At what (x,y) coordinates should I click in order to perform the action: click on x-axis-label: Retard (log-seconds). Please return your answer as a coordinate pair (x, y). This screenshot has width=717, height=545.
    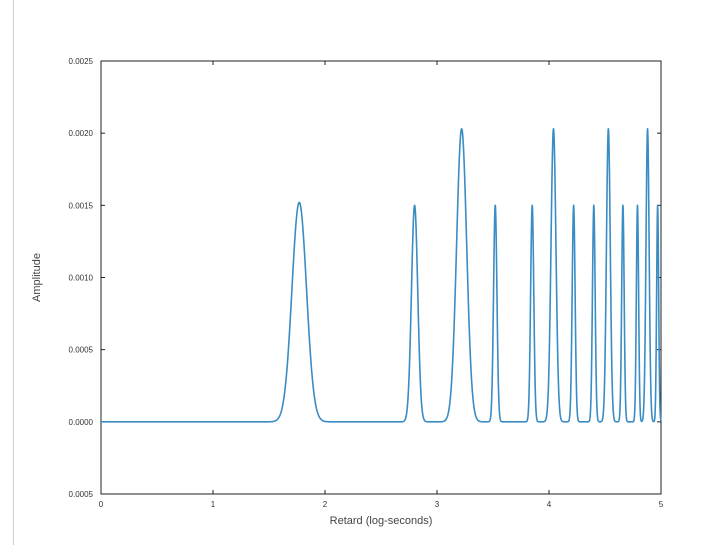
    Looking at the image, I should click on (381, 521).